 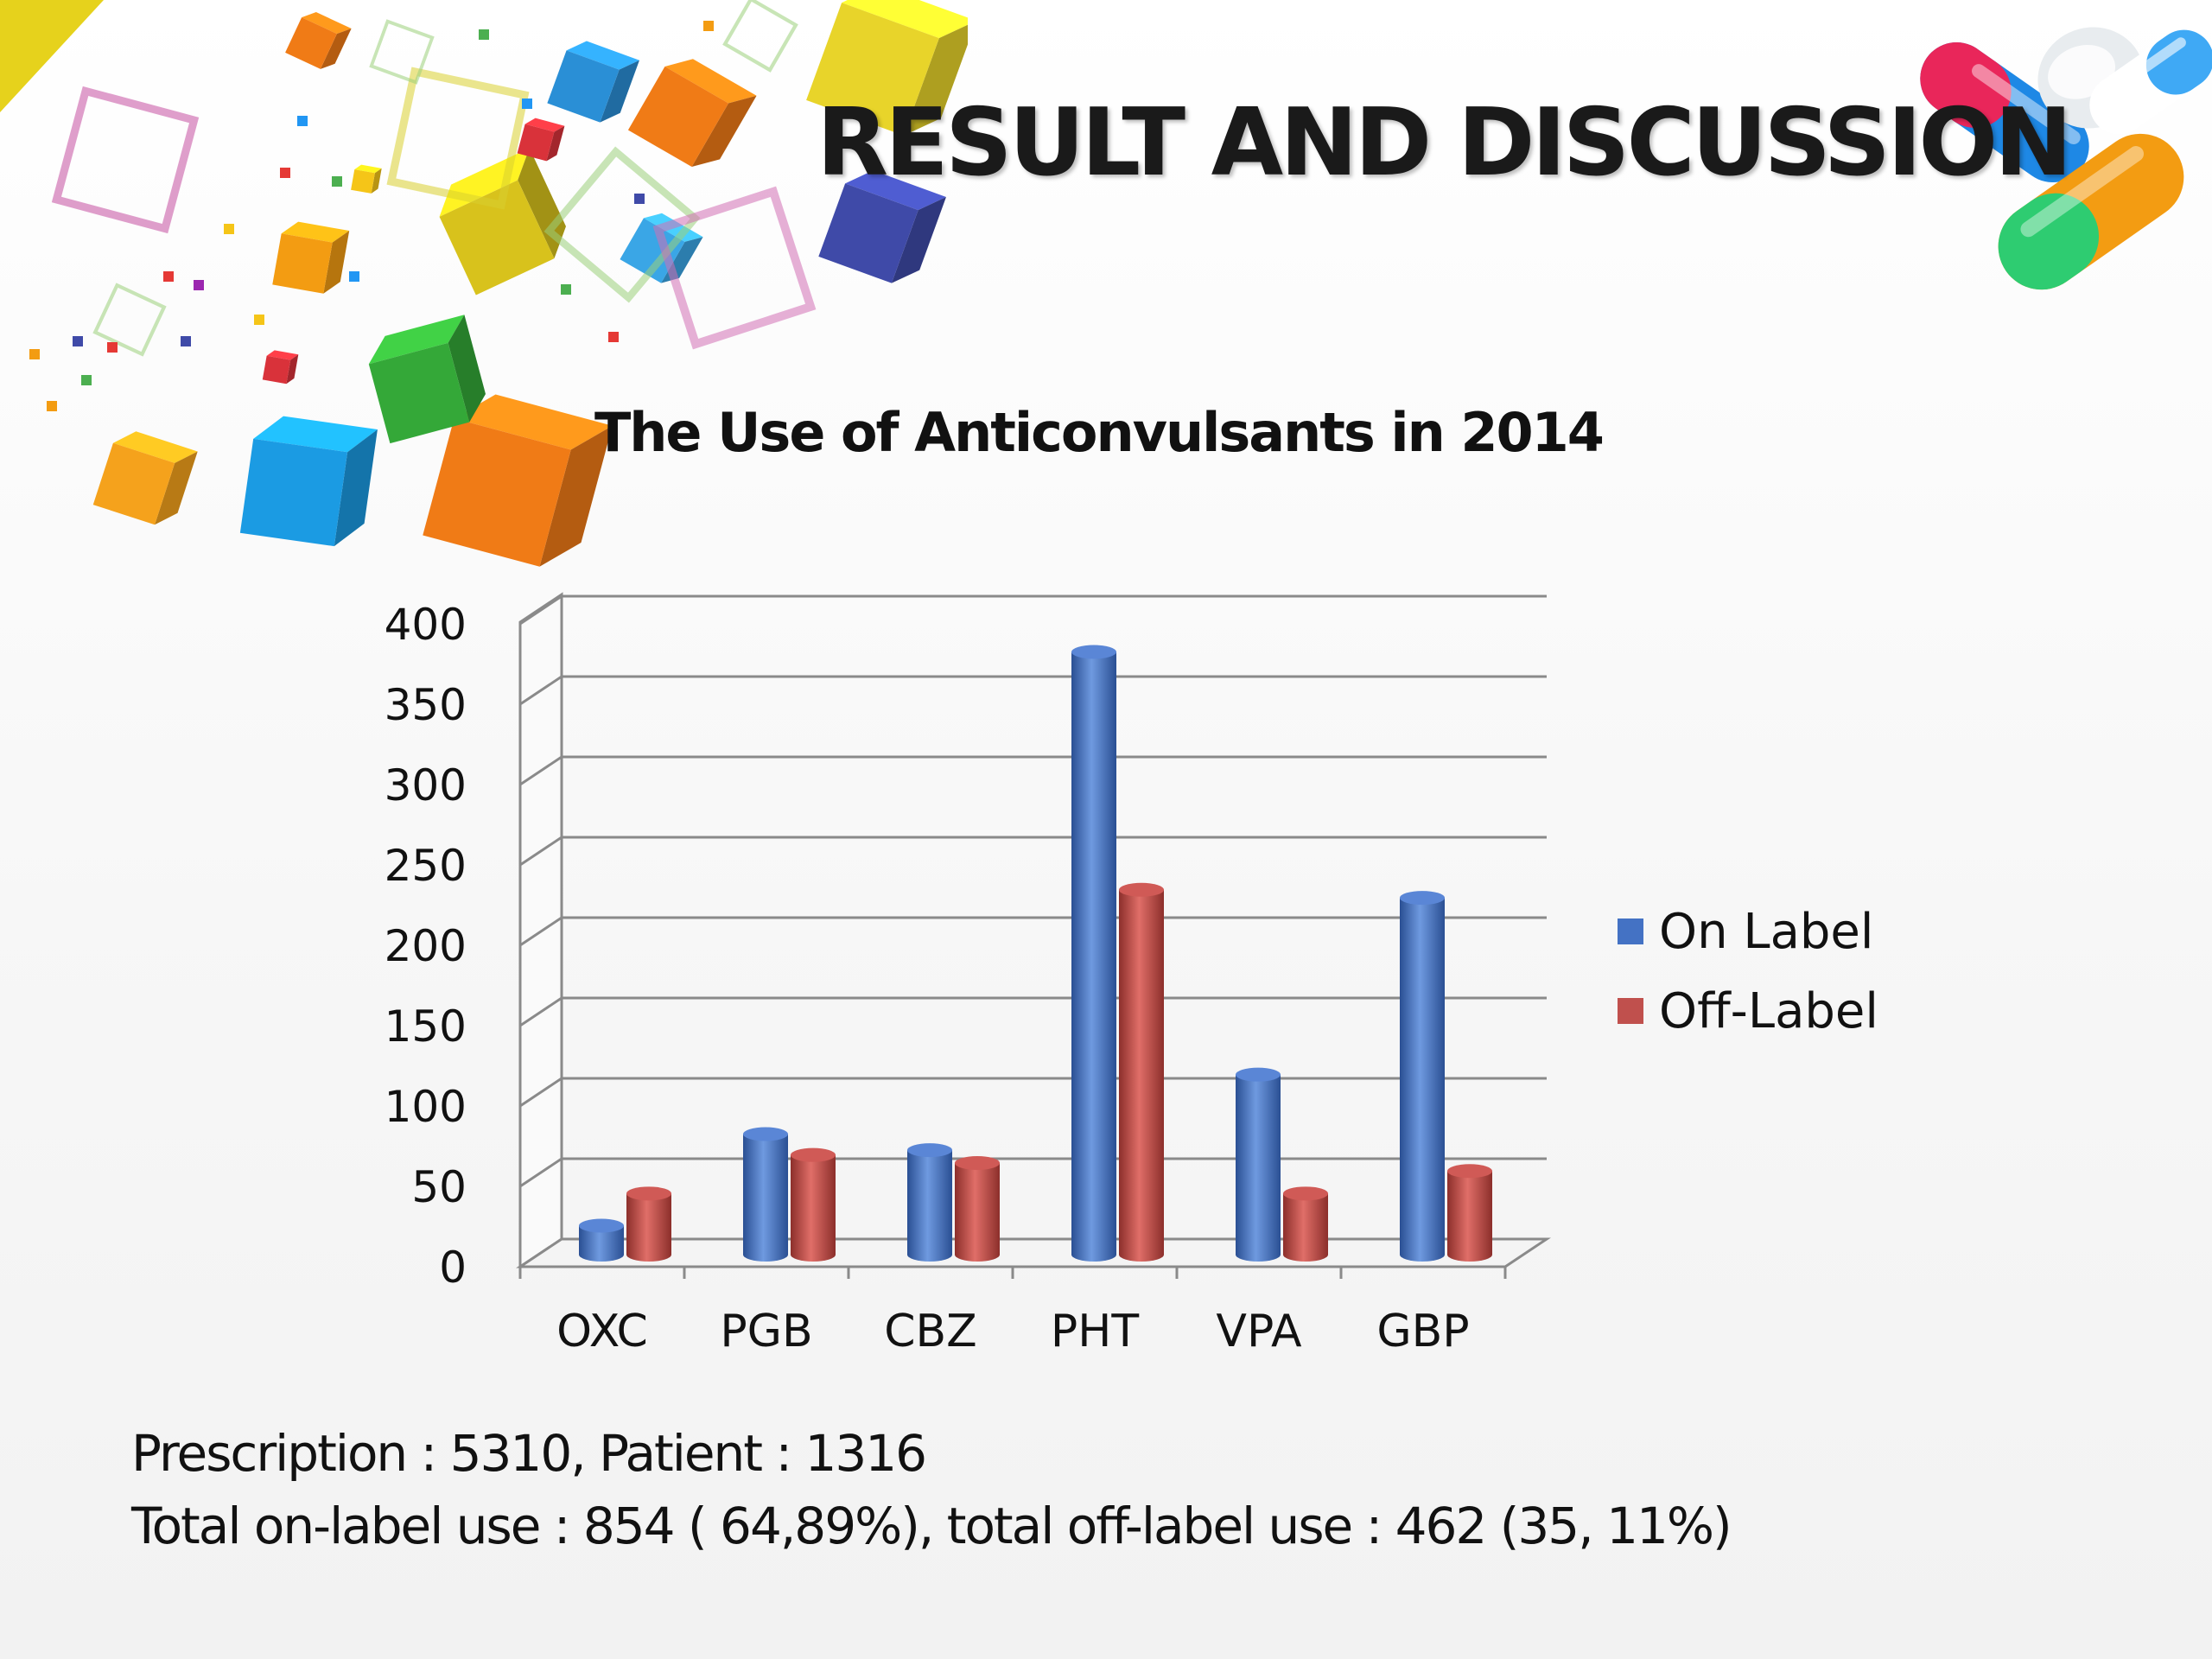 What do you see at coordinates (813, 1204) in the screenshot?
I see `bar-pgb-off-label` at bounding box center [813, 1204].